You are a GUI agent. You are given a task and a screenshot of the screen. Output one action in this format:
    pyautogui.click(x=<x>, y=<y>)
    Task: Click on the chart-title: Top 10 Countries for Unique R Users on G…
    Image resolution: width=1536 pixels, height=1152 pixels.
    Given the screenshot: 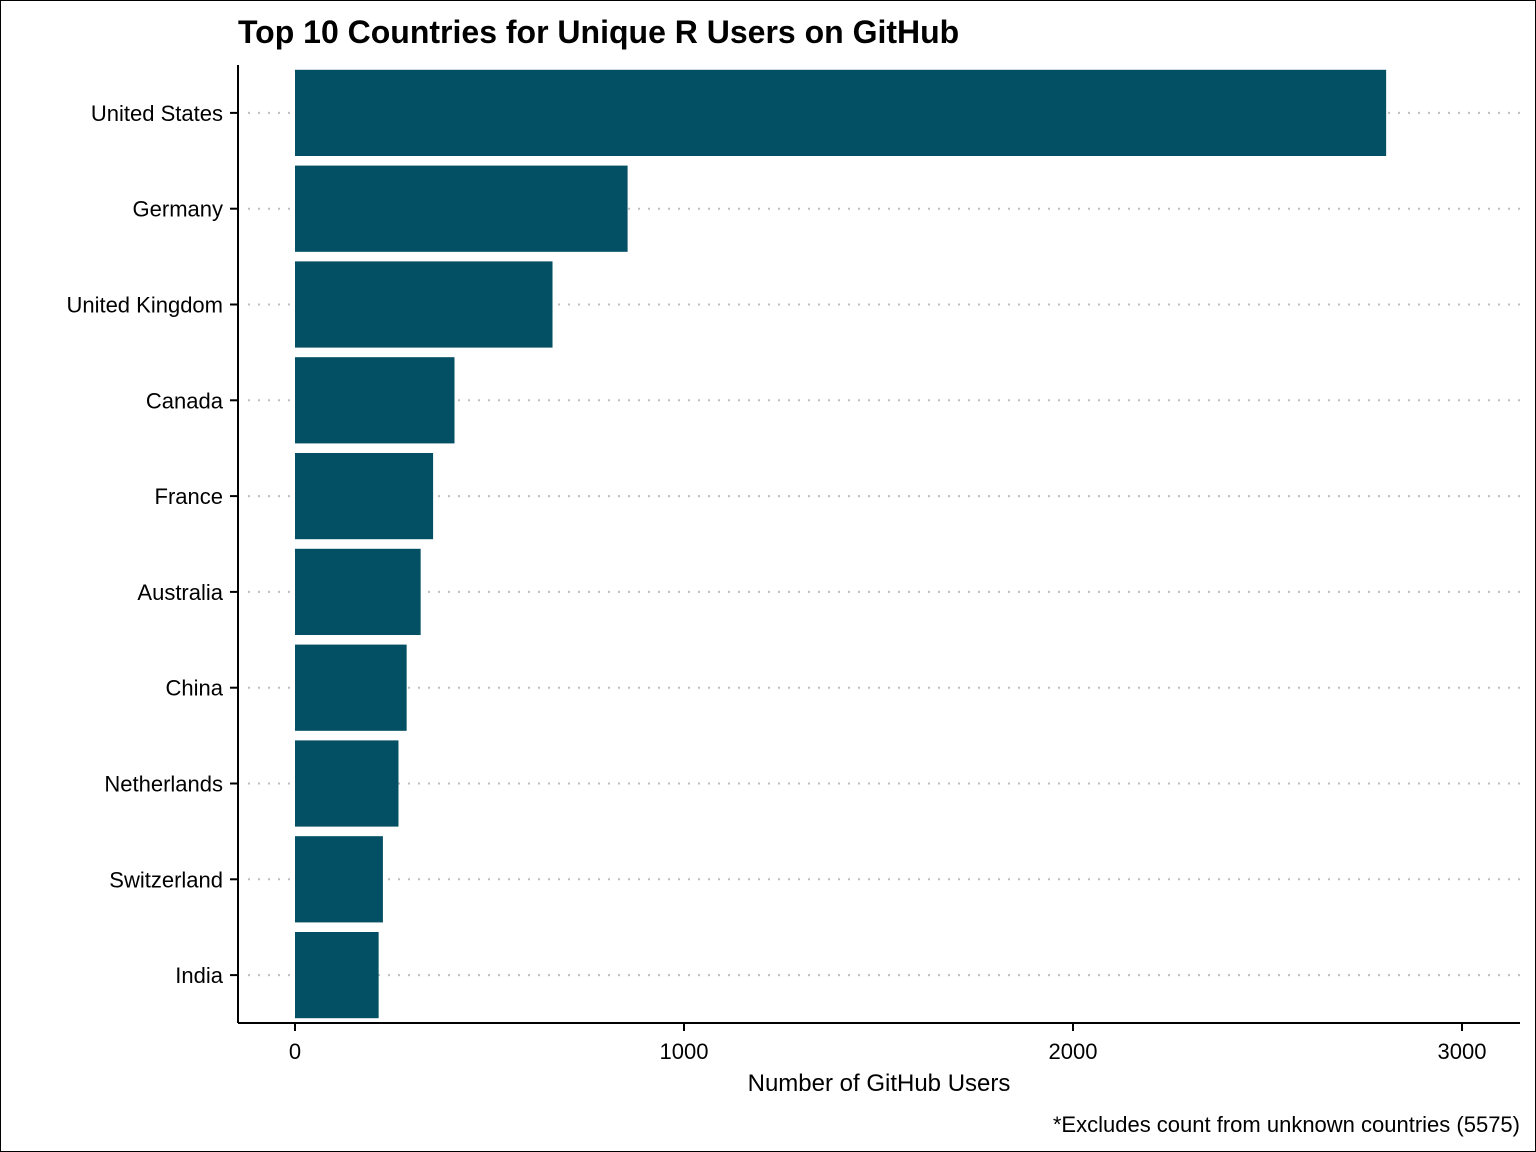 What is the action you would take?
    pyautogui.click(x=598, y=32)
    